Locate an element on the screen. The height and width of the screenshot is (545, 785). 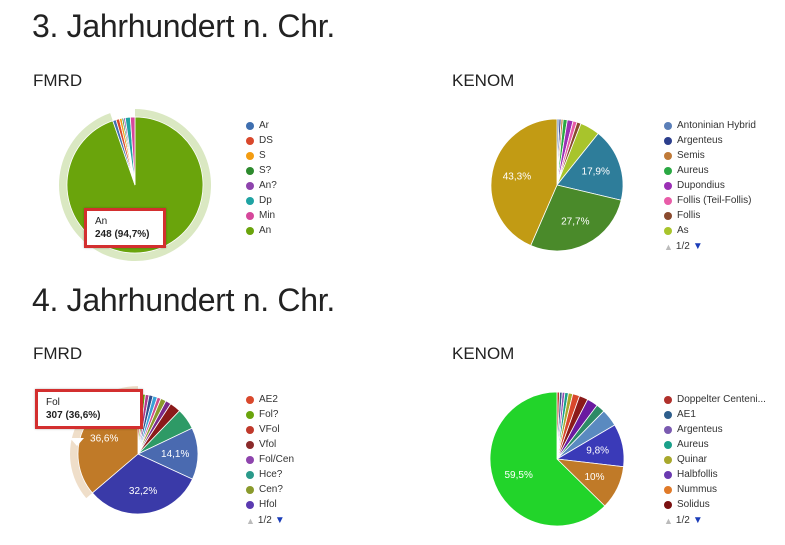
legend-label: Nummus is located at coordinates (697, 489).